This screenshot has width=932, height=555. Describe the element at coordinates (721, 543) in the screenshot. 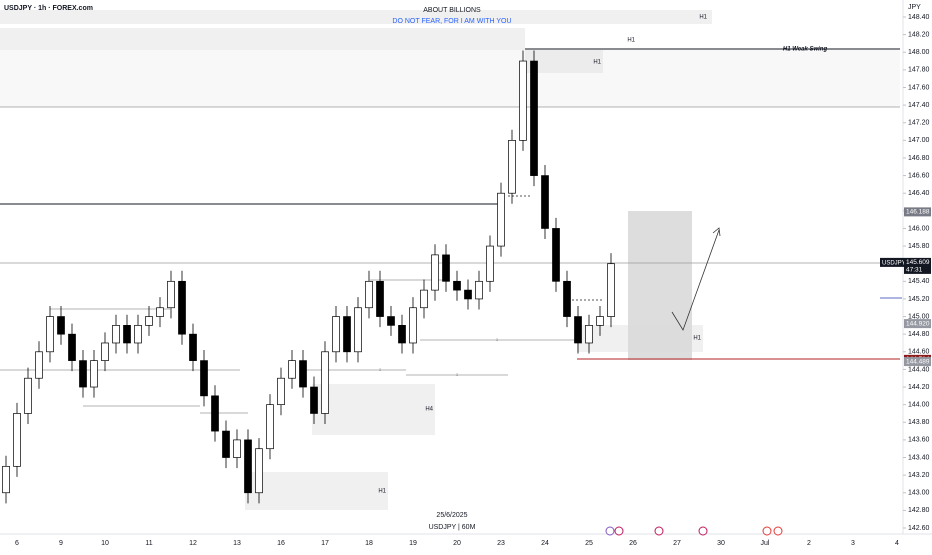

I see `x-tick-label: 30` at that location.